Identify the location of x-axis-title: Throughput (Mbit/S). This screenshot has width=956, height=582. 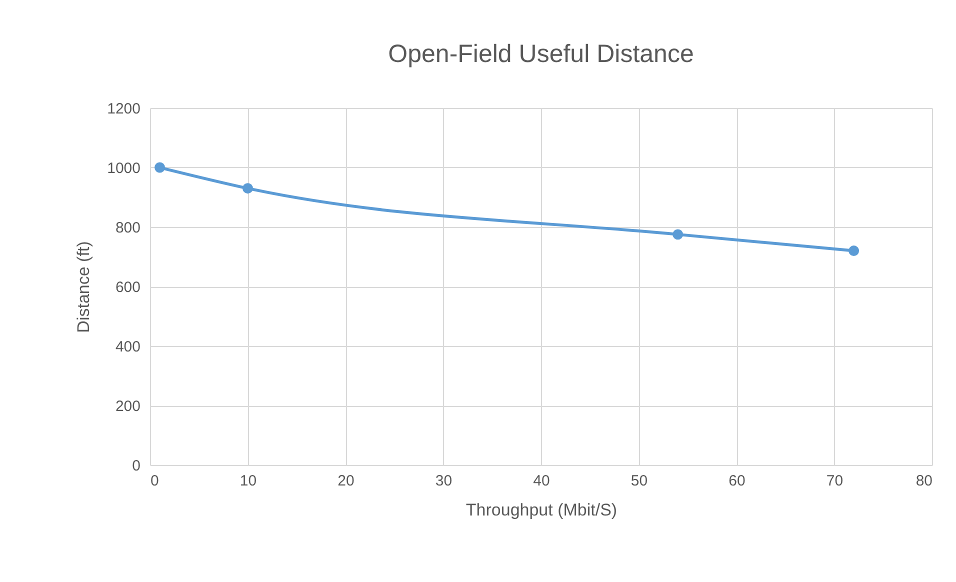
(542, 510).